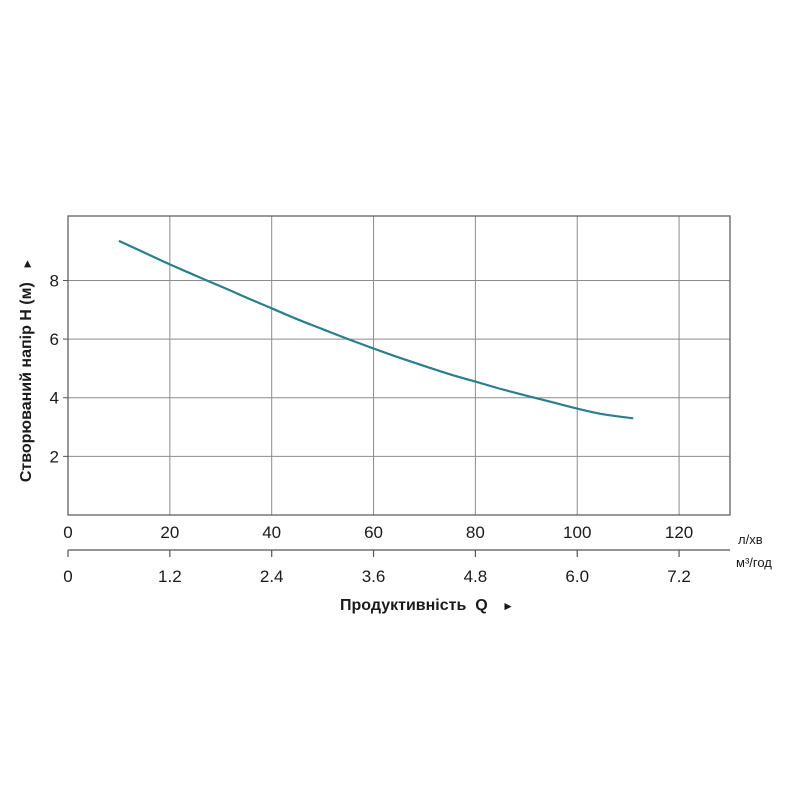 This screenshot has height=800, width=800. I want to click on y-axis-title-text: Створюваний напір H (м), so click(26, 382).